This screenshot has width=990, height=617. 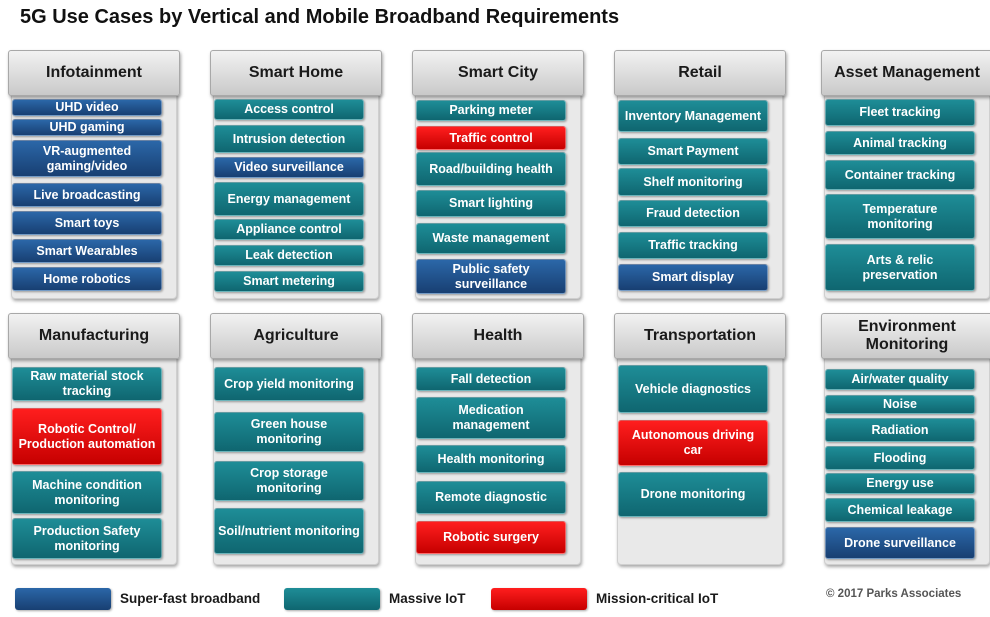 I want to click on vertical-title-retail: Retail, so click(x=700, y=73).